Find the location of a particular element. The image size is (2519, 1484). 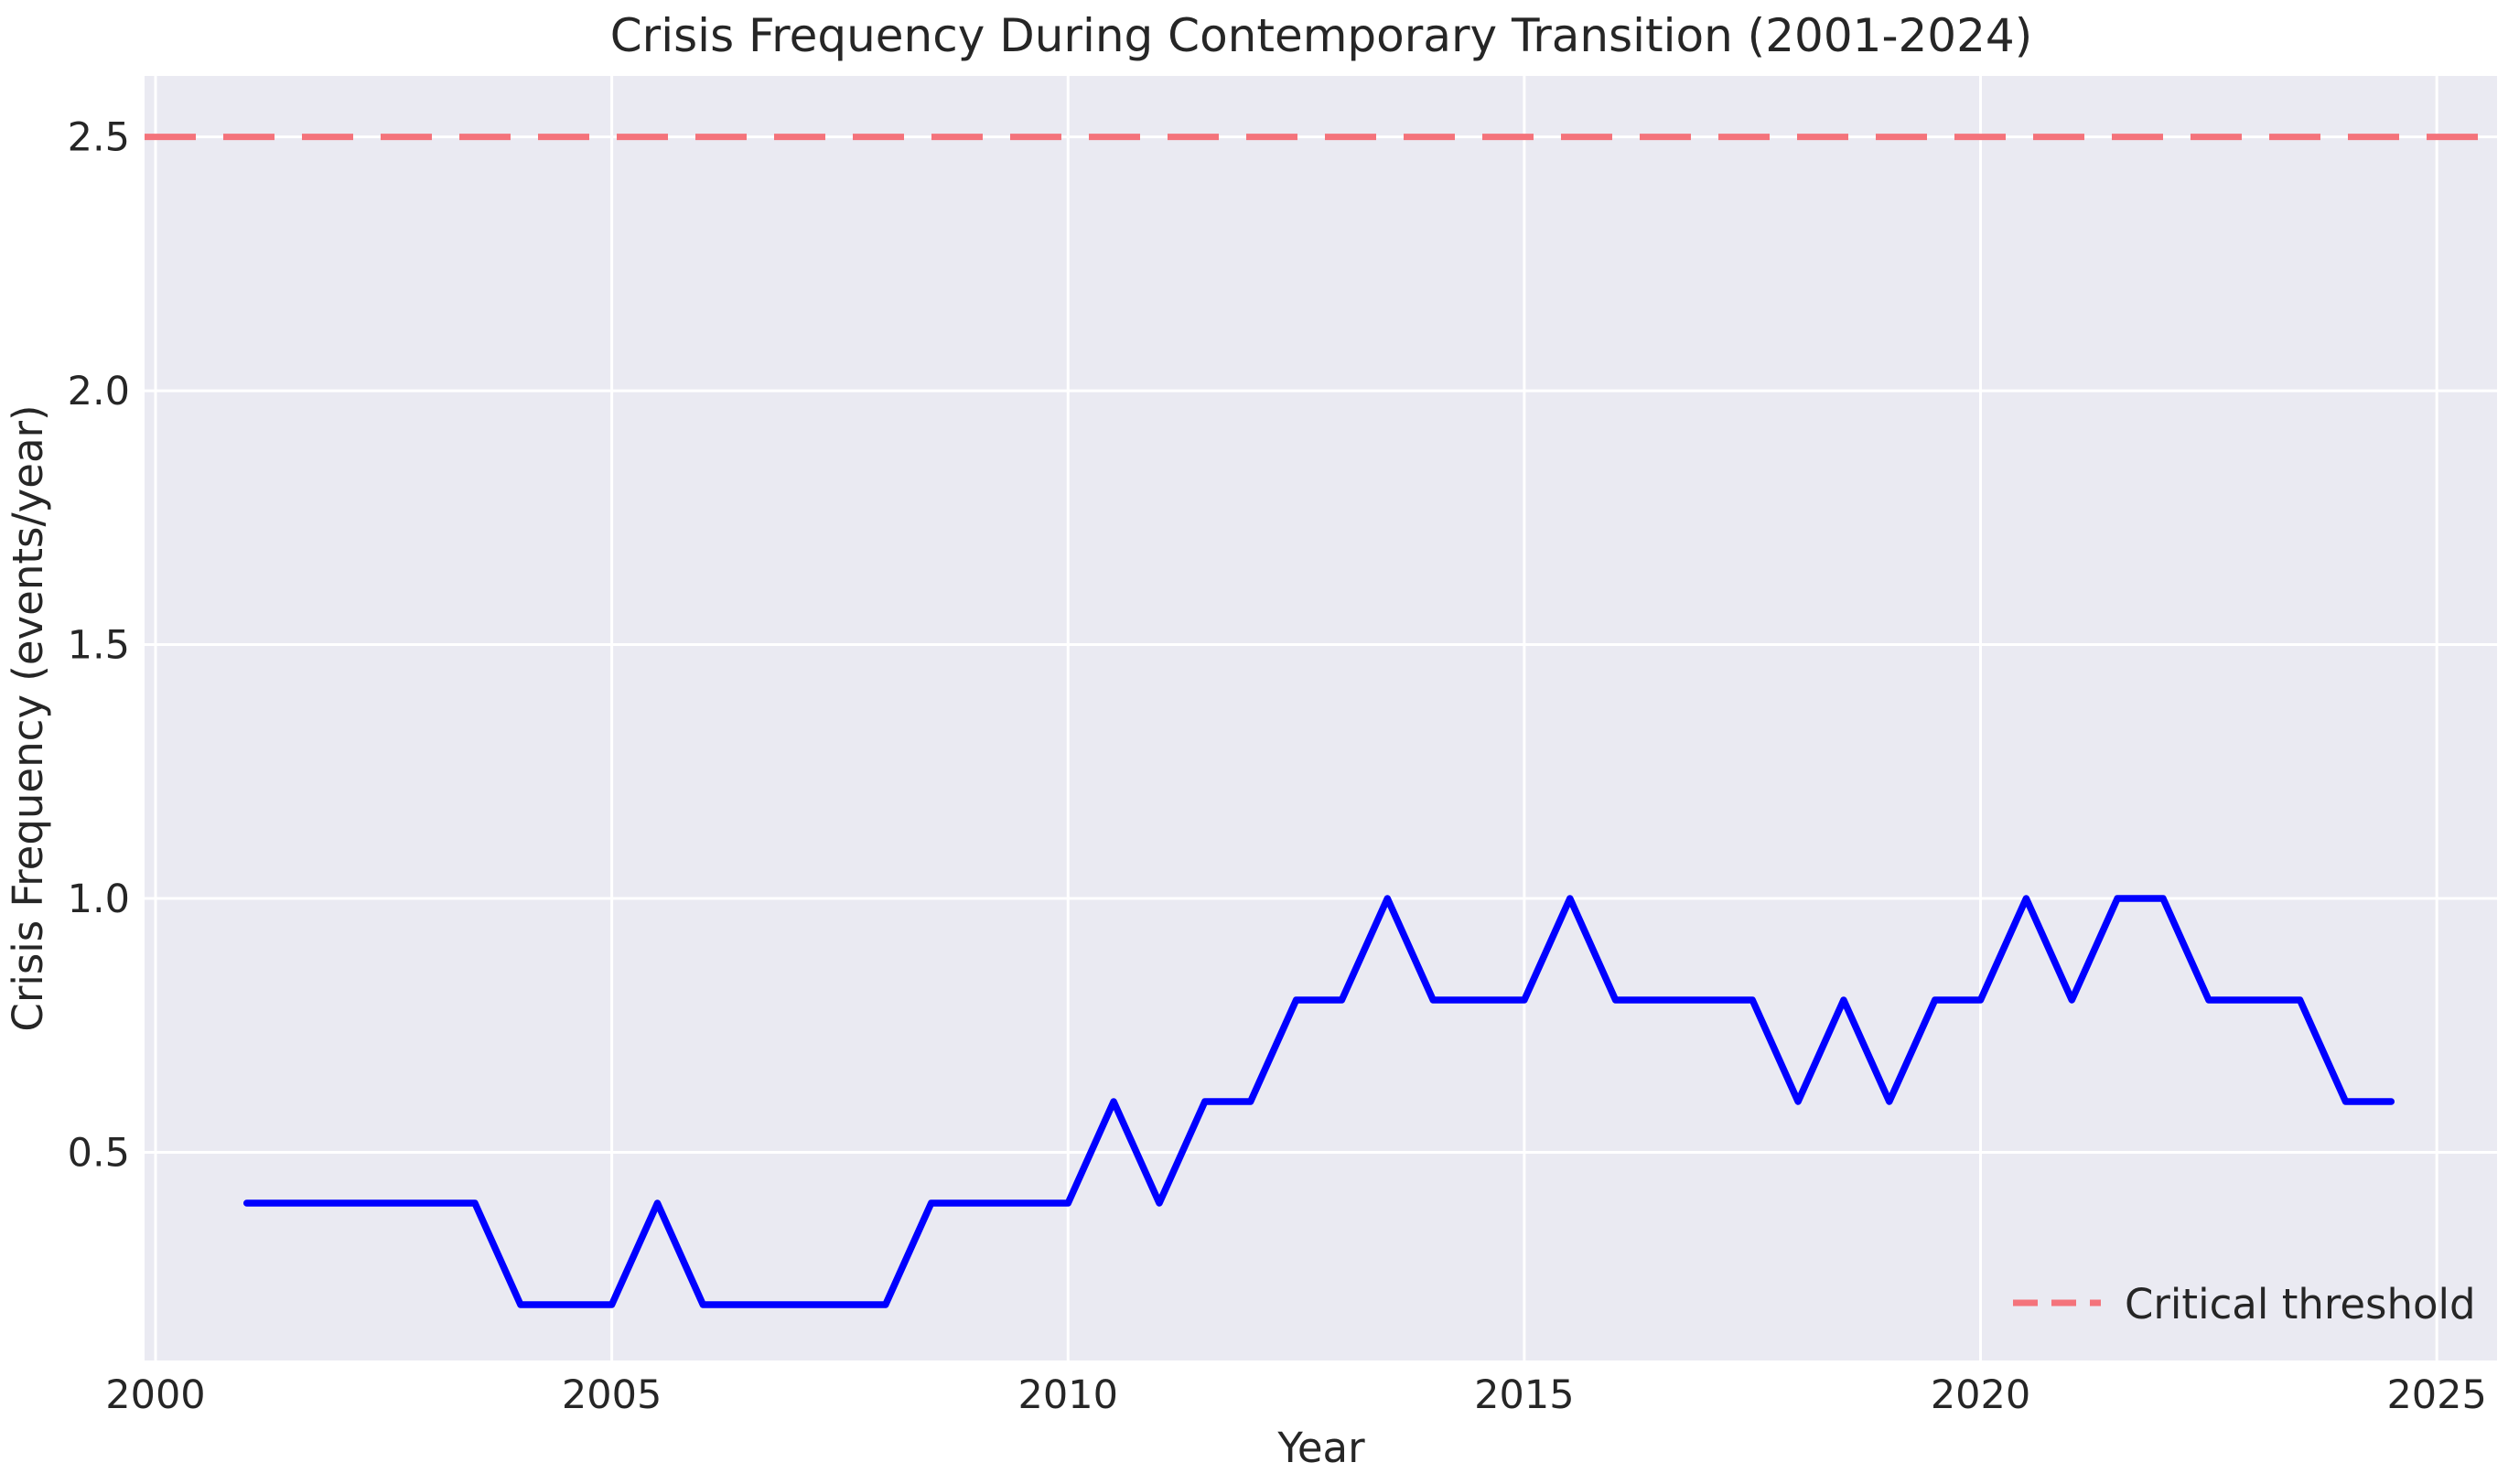

x-axis-label: Year is located at coordinates (1320, 1448).